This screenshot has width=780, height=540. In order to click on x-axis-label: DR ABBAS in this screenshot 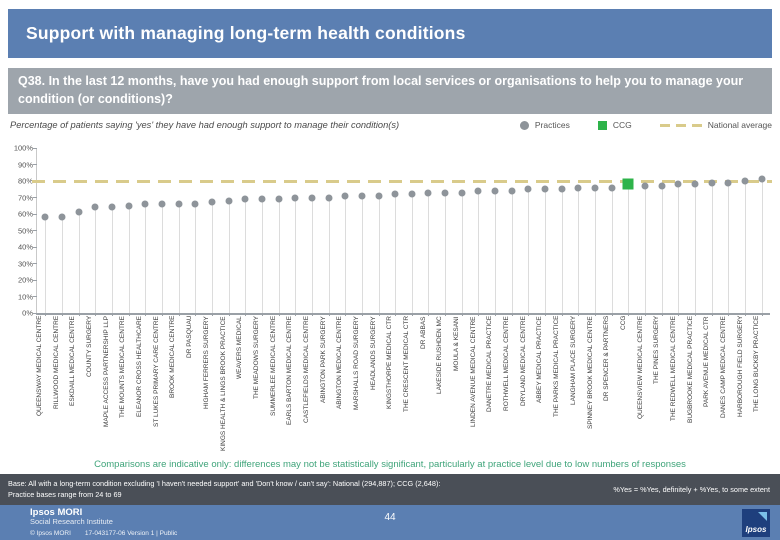, I will do `click(423, 332)`.